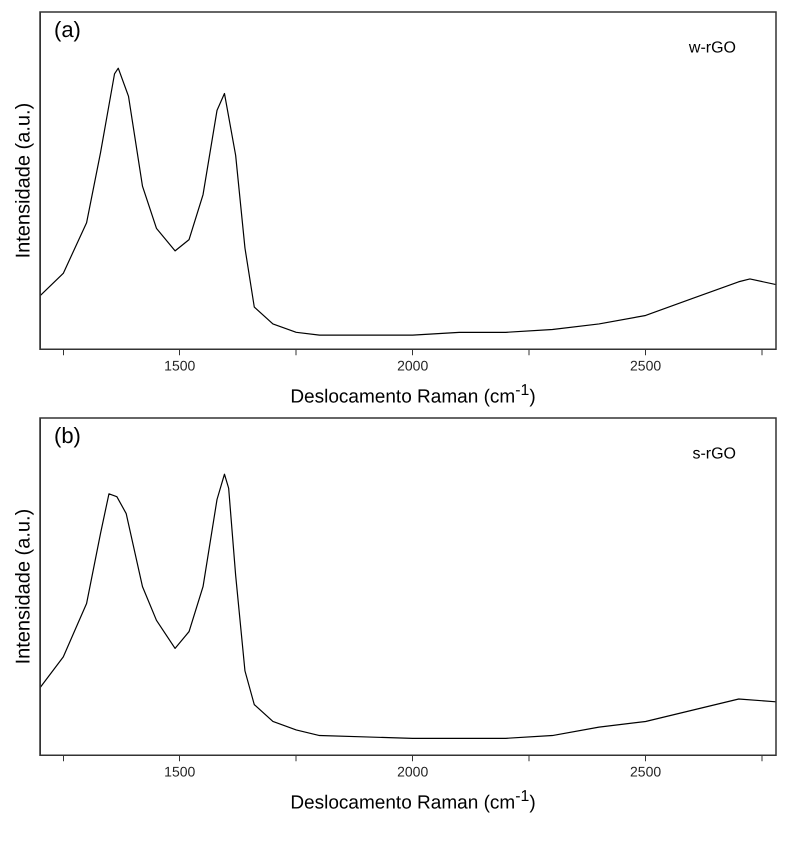 Image resolution: width=787 pixels, height=857 pixels. Describe the element at coordinates (67, 435) in the screenshot. I see `text: (b)` at that location.